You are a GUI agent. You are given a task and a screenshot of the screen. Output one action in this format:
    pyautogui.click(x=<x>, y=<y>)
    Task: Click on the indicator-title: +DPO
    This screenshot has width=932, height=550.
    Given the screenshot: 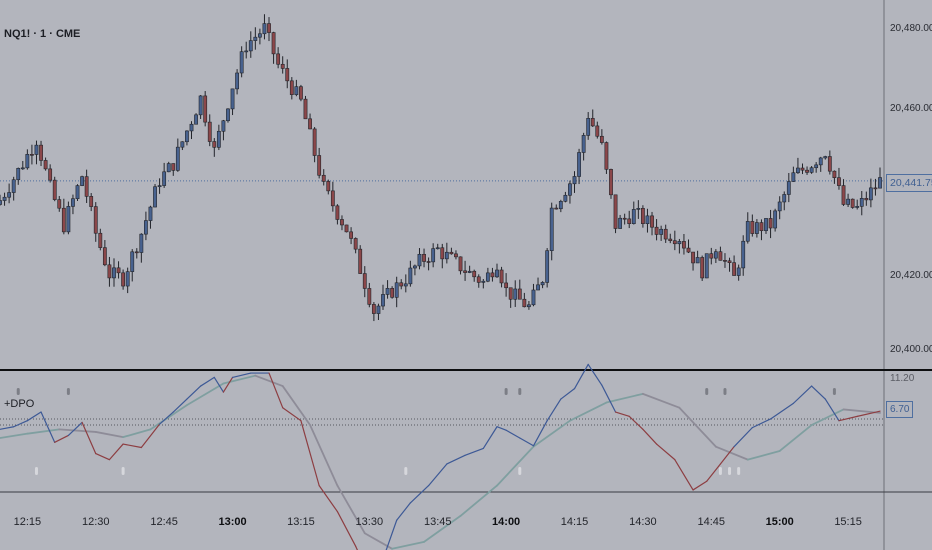 What is the action you would take?
    pyautogui.click(x=19, y=404)
    